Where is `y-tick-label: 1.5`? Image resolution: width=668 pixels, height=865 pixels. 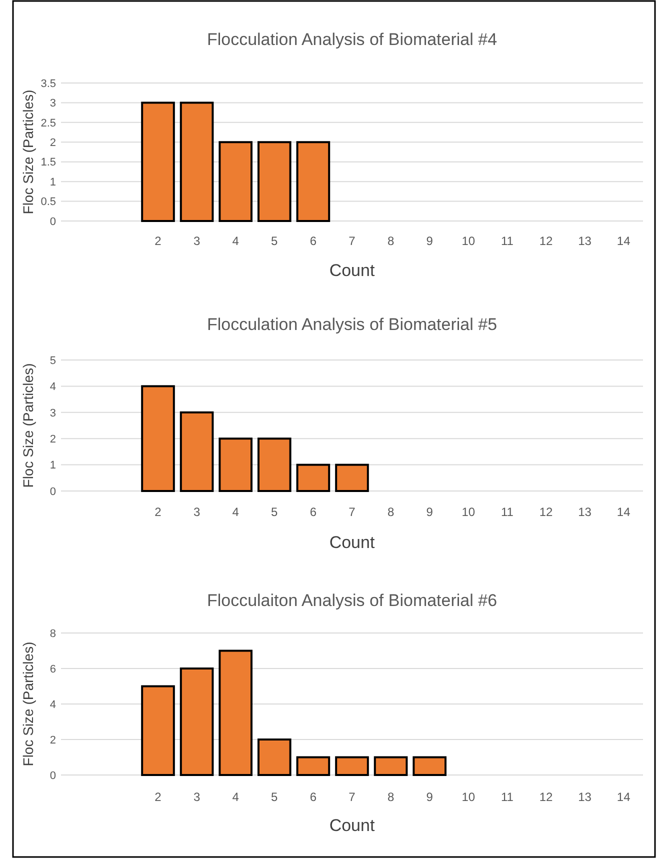
y-tick-label: 1.5 is located at coordinates (48, 162).